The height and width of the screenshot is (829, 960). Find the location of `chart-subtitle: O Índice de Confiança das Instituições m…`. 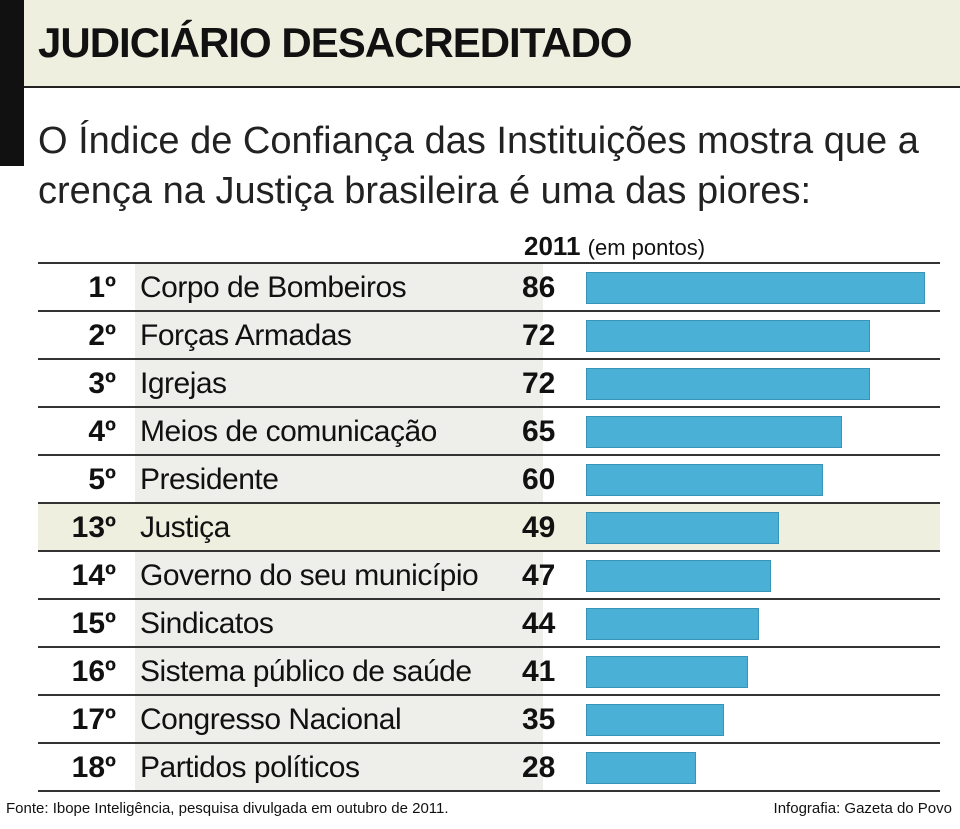

chart-subtitle: O Índice de Confiança das Instituições m… is located at coordinates (478, 166).